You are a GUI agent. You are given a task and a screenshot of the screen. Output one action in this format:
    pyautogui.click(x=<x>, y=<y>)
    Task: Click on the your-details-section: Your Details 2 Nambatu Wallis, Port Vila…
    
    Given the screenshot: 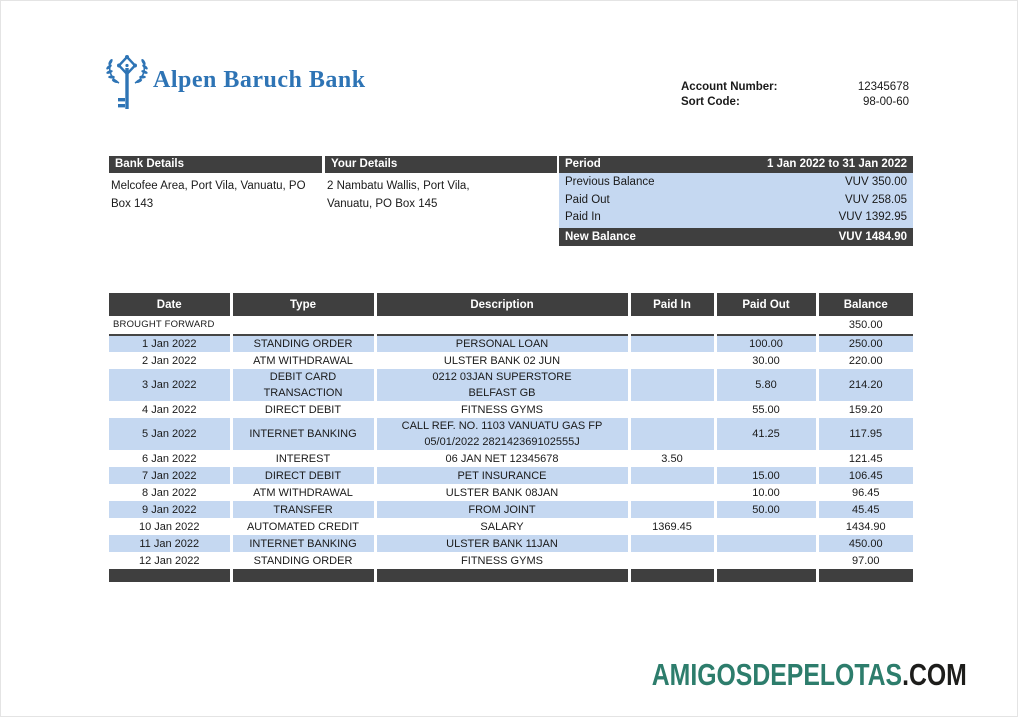 What is the action you would take?
    pyautogui.click(x=441, y=184)
    